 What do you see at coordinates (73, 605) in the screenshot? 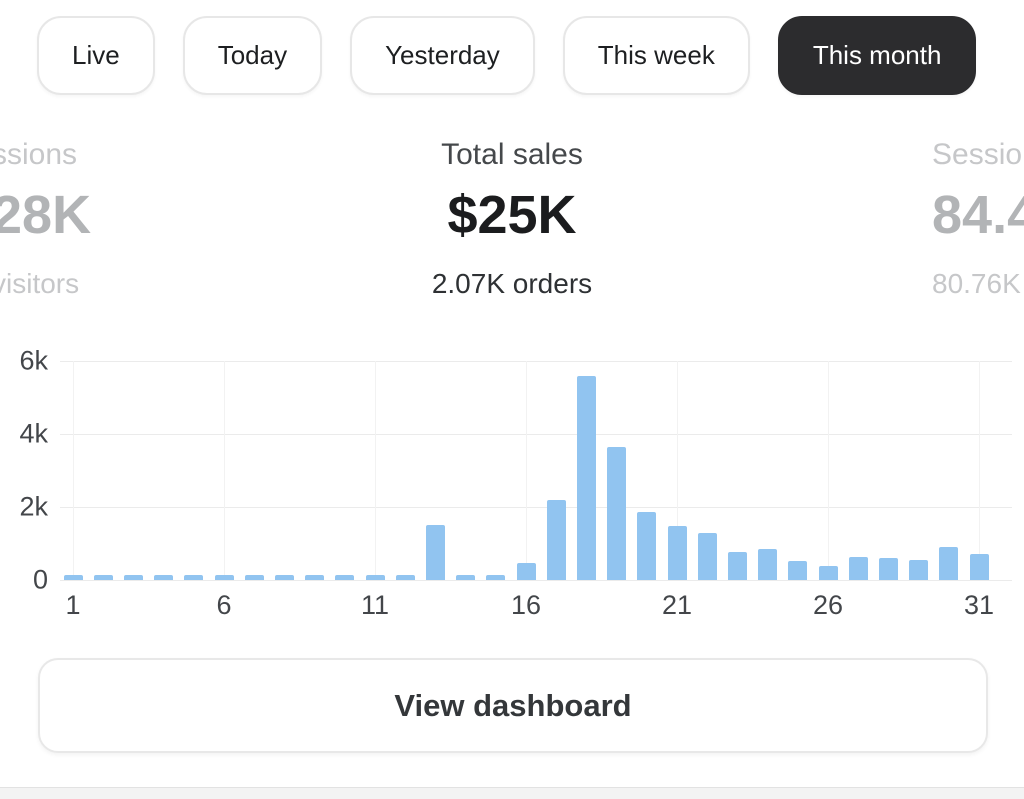
I see `x-tick-label: 1` at bounding box center [73, 605].